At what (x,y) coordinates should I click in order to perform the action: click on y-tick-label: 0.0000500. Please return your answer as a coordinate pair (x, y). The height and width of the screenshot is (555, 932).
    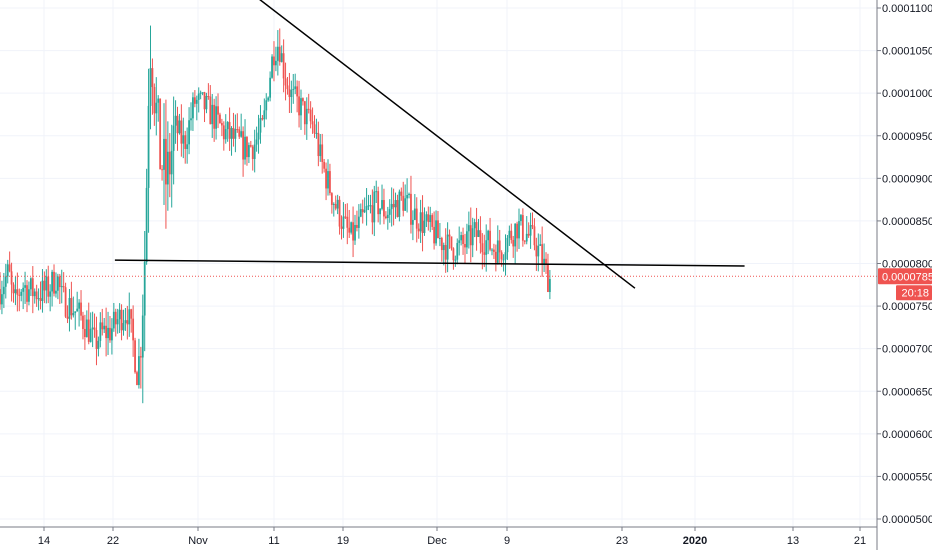
    Looking at the image, I should click on (907, 520).